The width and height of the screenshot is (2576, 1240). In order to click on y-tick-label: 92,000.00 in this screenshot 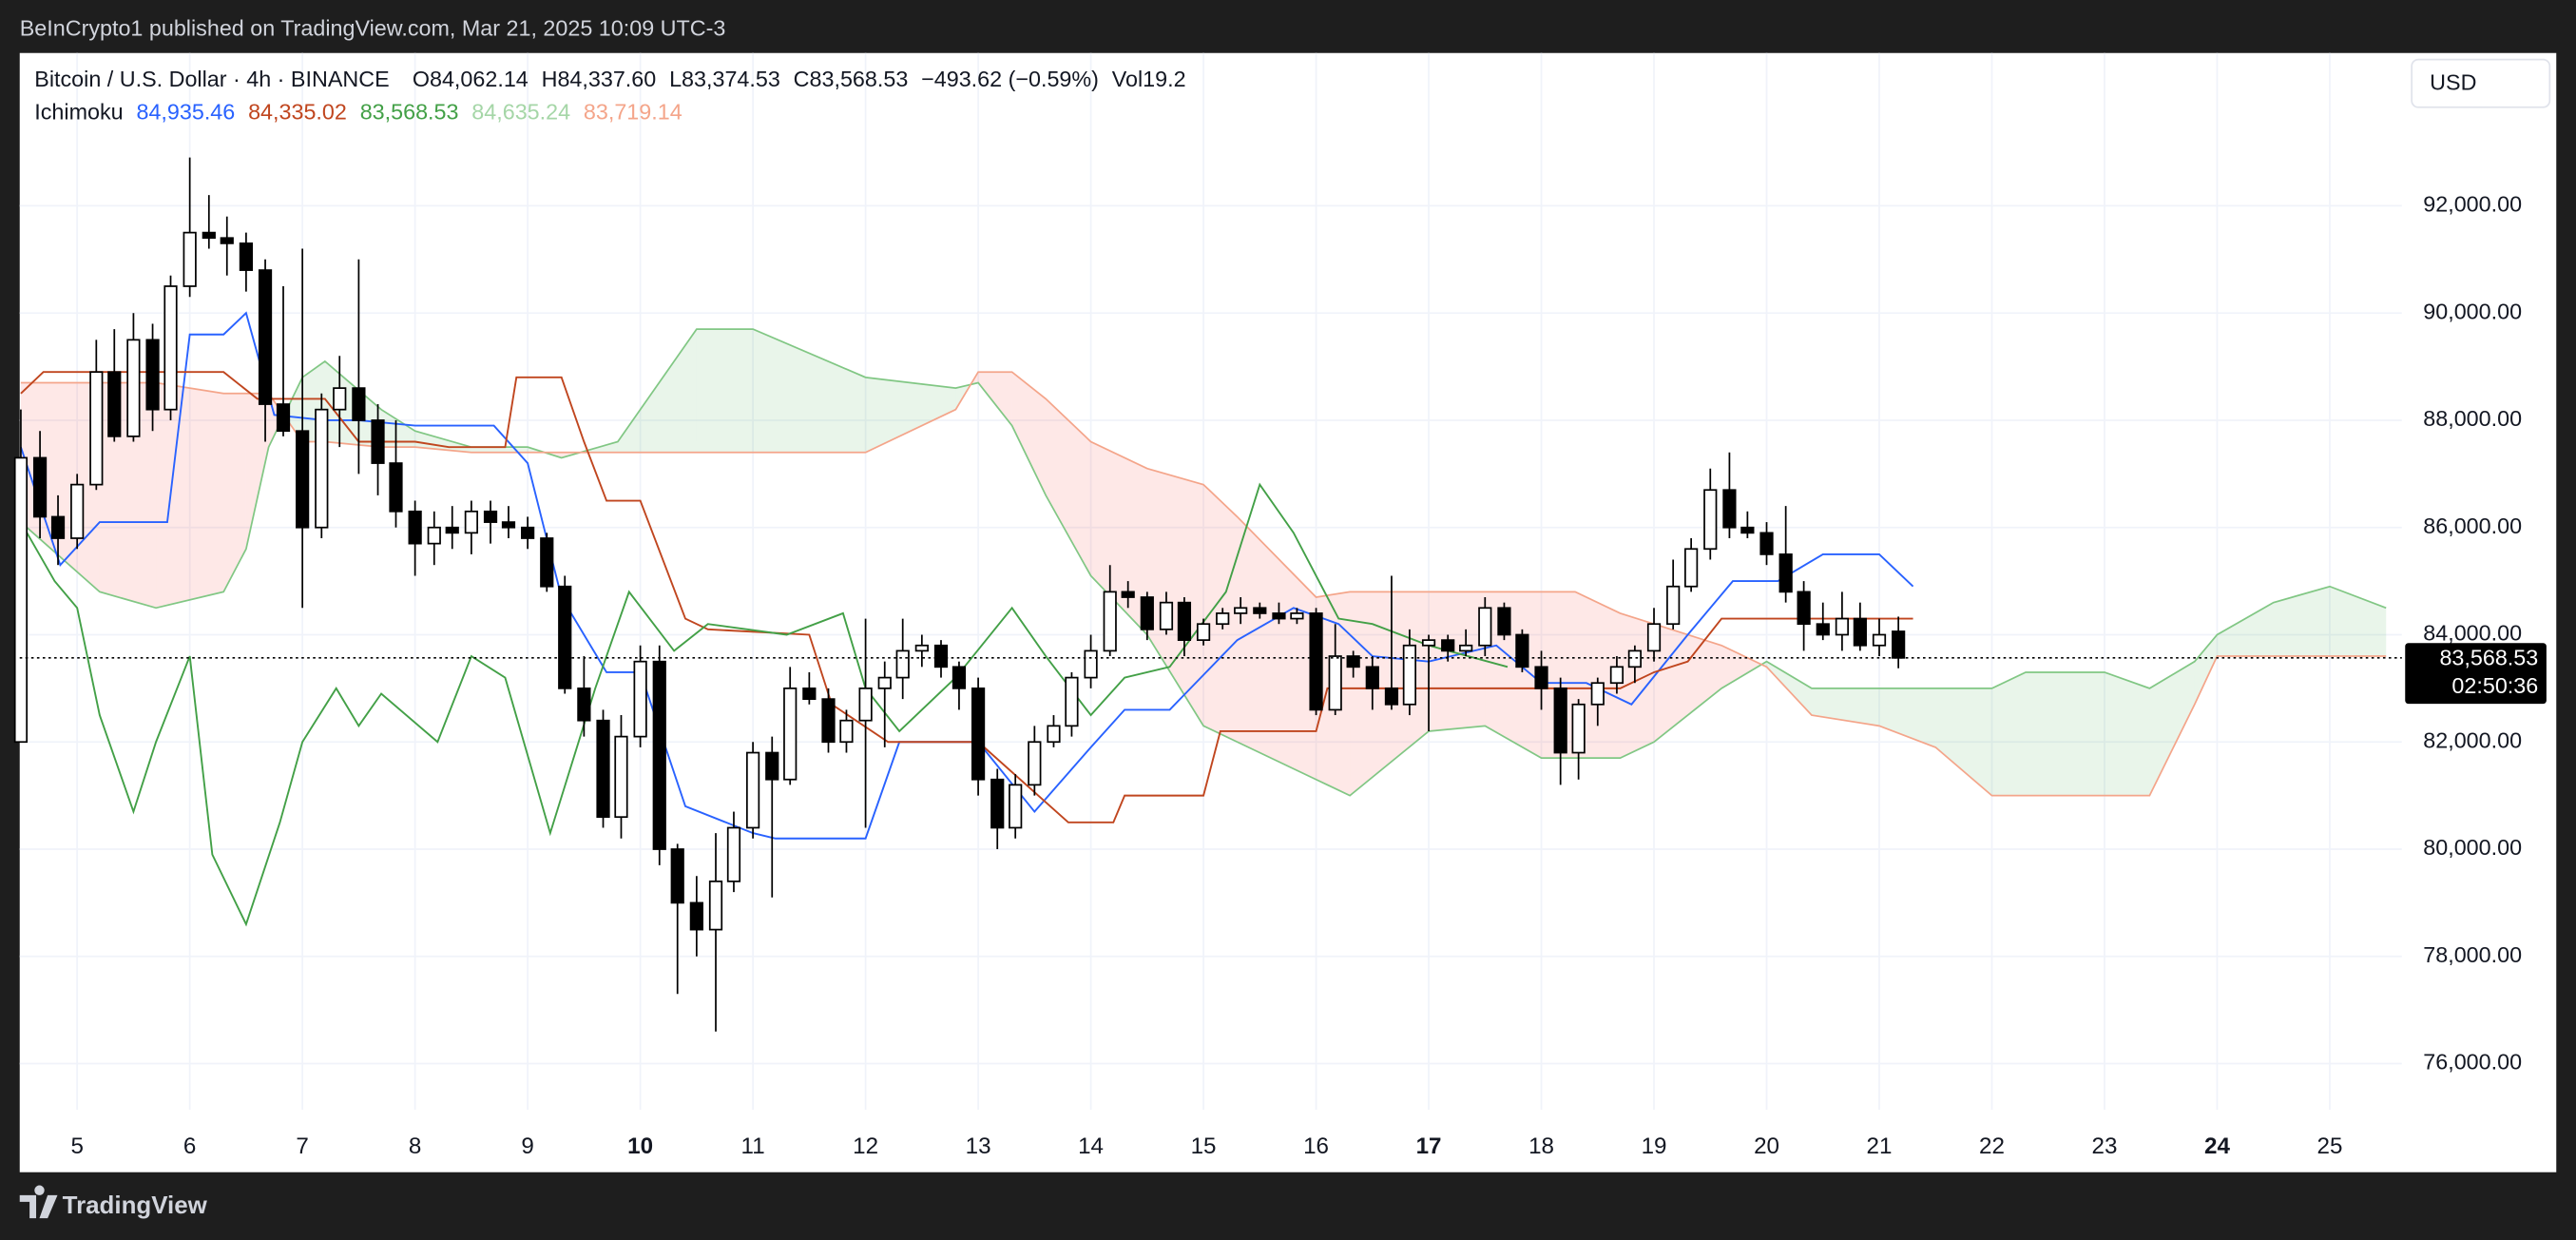, I will do `click(2472, 204)`.